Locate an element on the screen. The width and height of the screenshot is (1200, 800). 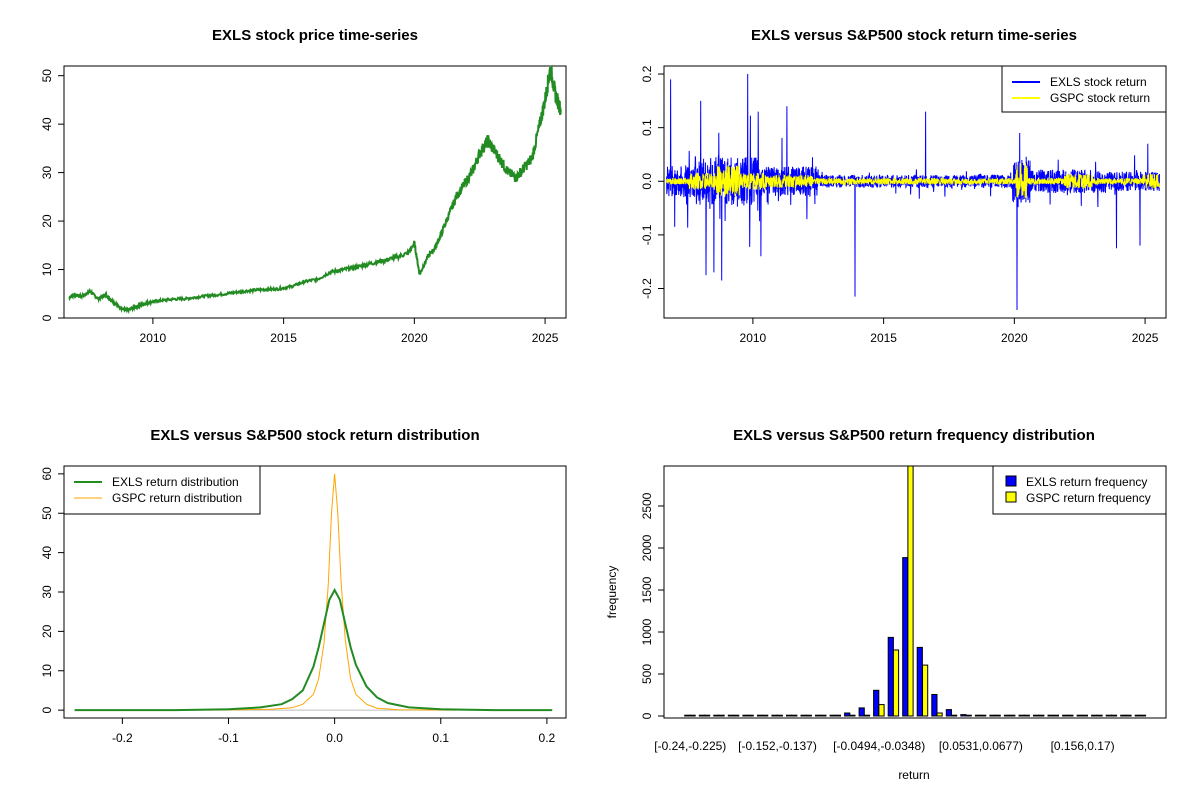
density-y-tick-label: 40 is located at coordinates (47, 553).